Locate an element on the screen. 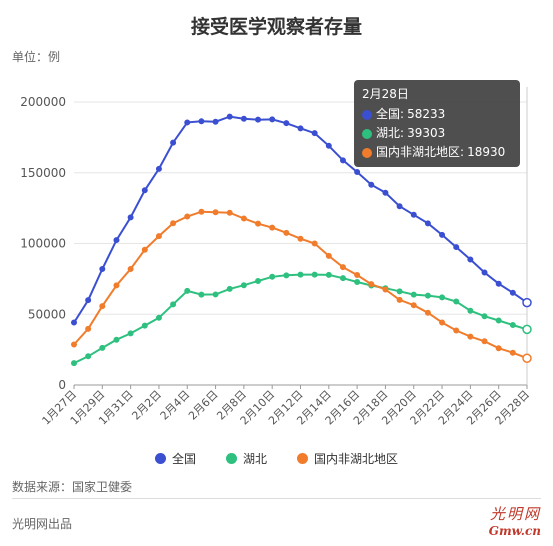 The height and width of the screenshot is (546, 553). legend-dot-hubei is located at coordinates (231, 458).